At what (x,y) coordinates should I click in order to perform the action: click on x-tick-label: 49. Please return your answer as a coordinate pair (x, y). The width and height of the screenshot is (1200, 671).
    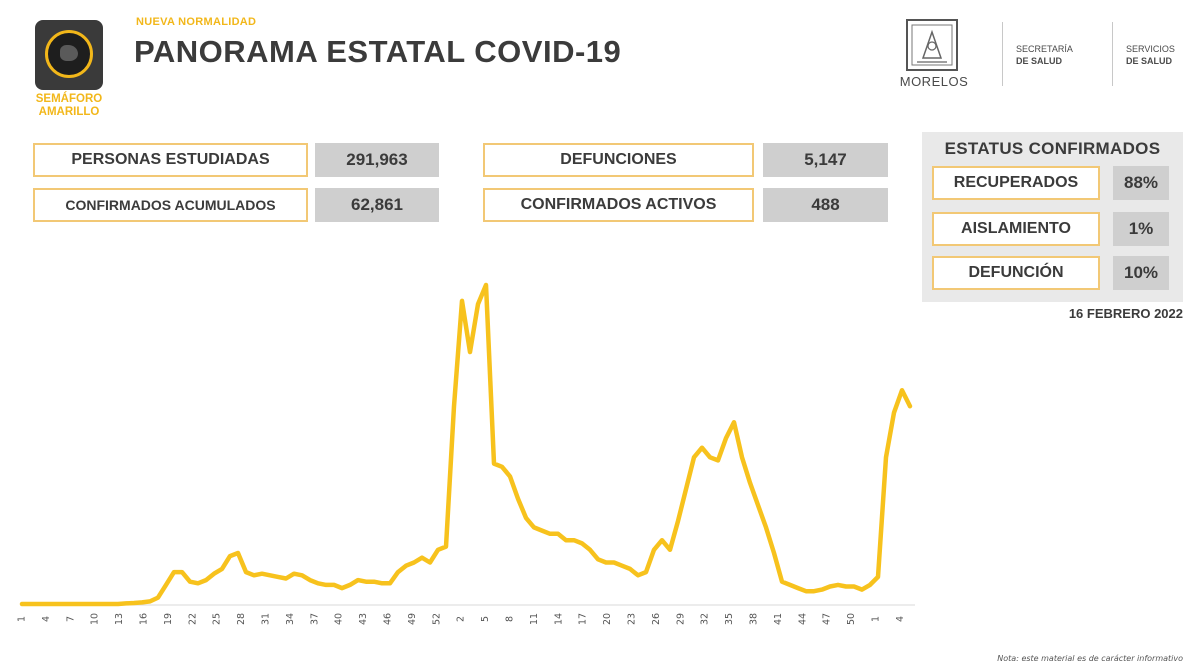
    Looking at the image, I should click on (412, 619).